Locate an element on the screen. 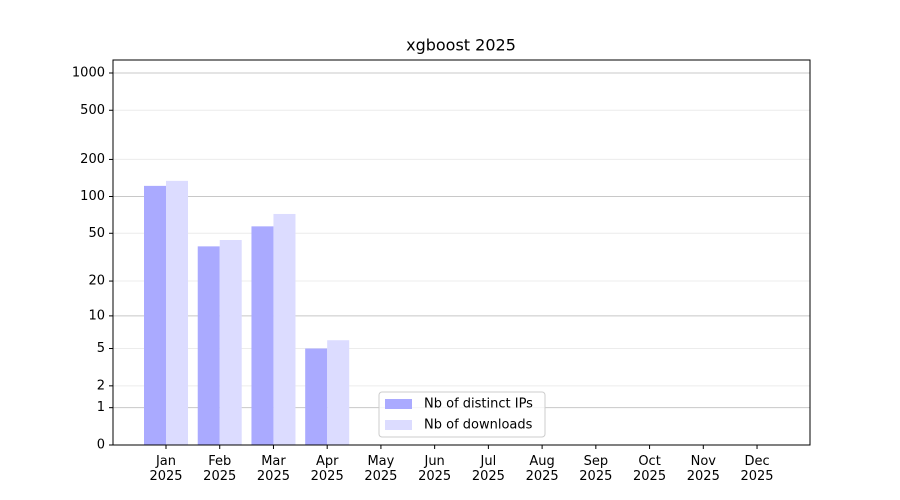 This screenshot has height=500, width=900. x-tick-label: Jul 2025 is located at coordinates (488, 469).